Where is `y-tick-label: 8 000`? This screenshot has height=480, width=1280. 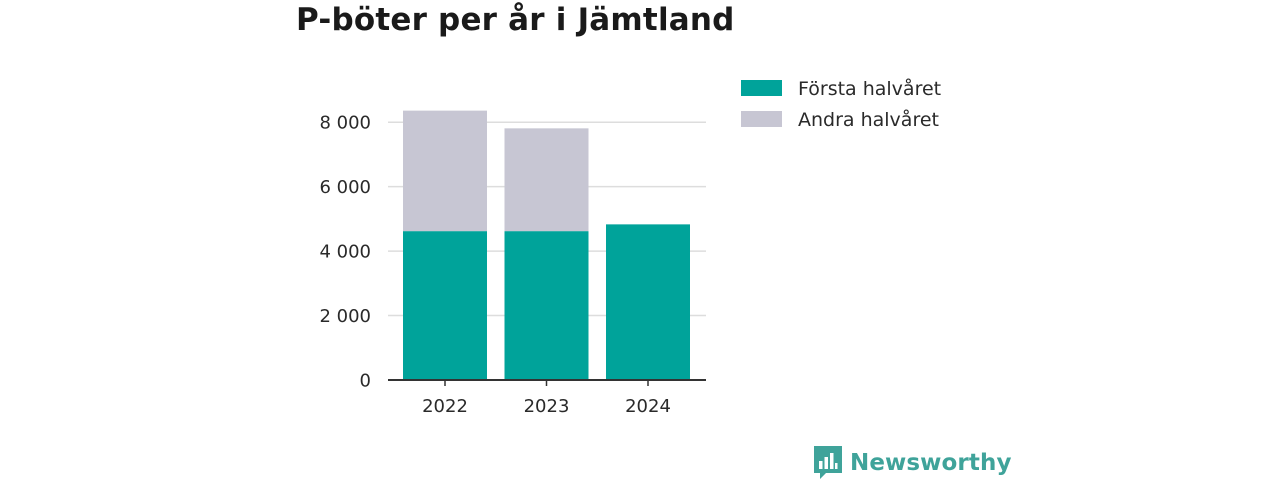
y-tick-label: 8 000 is located at coordinates (345, 123).